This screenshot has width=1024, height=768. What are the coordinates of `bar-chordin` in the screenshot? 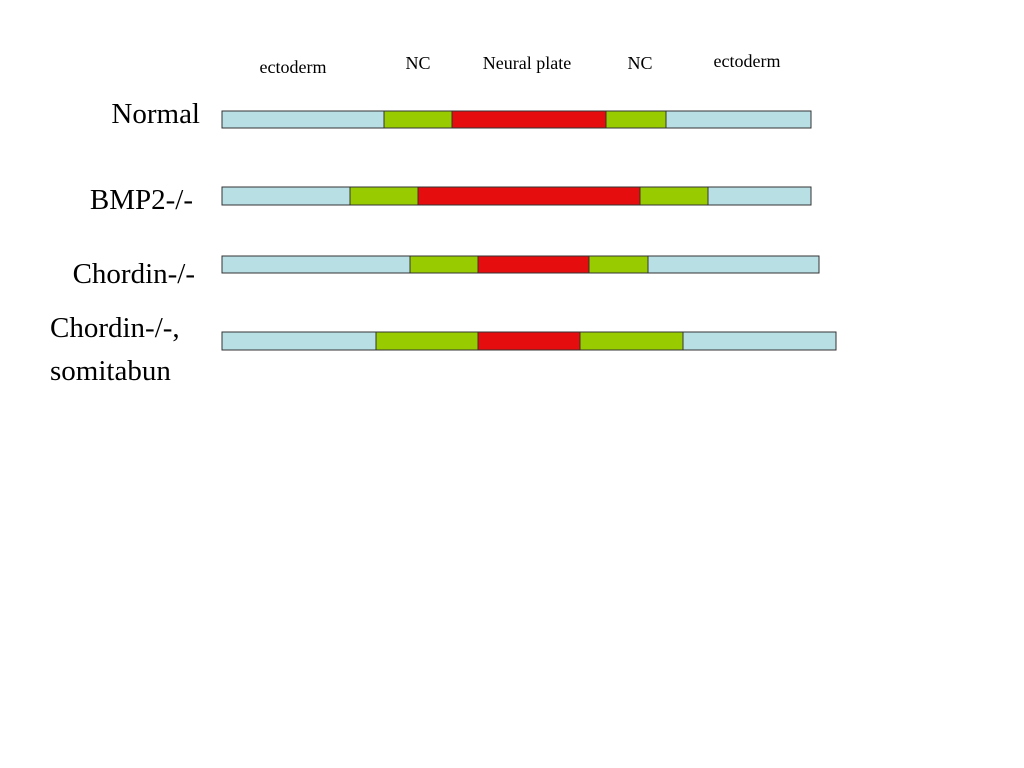 It's located at (520, 264).